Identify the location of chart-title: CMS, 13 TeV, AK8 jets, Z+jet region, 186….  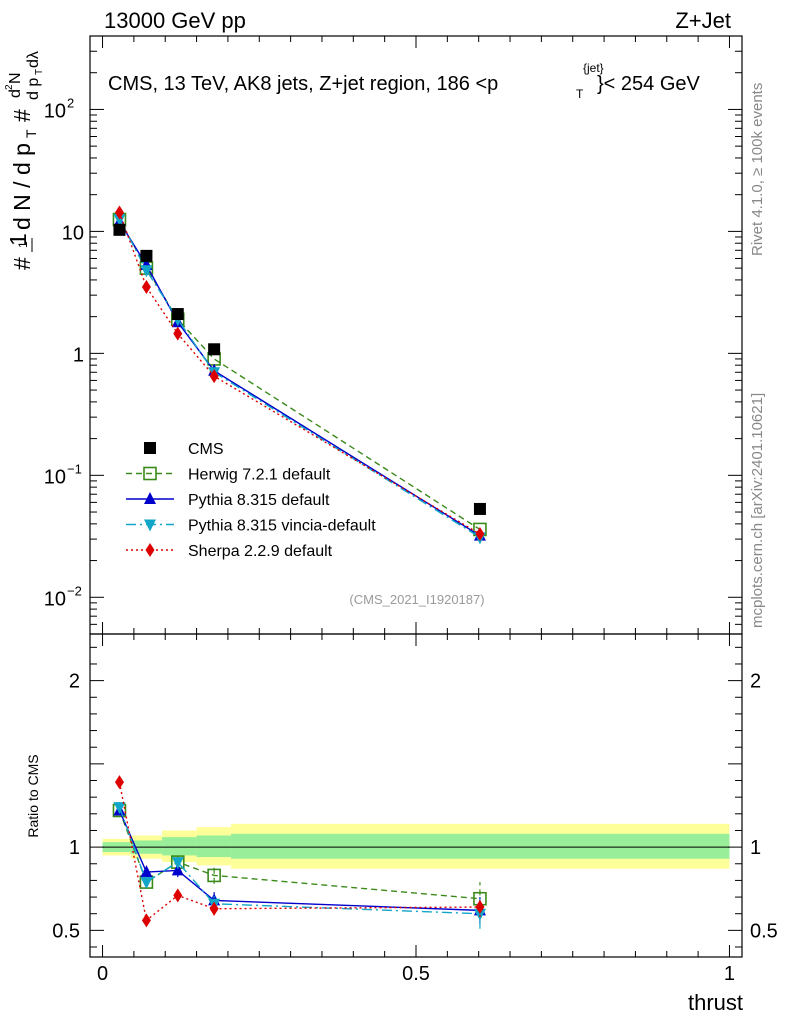
(404, 81).